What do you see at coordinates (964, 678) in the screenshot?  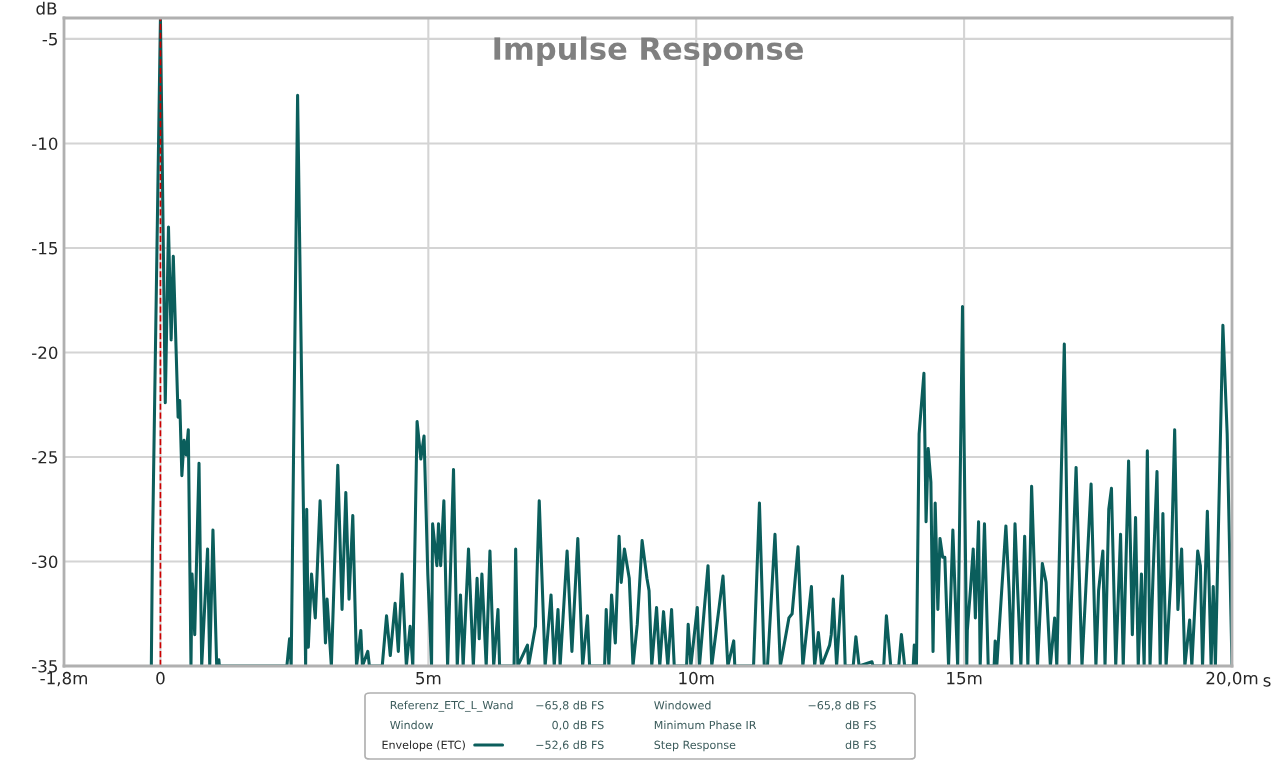 I see `x-tick-label: 15m` at bounding box center [964, 678].